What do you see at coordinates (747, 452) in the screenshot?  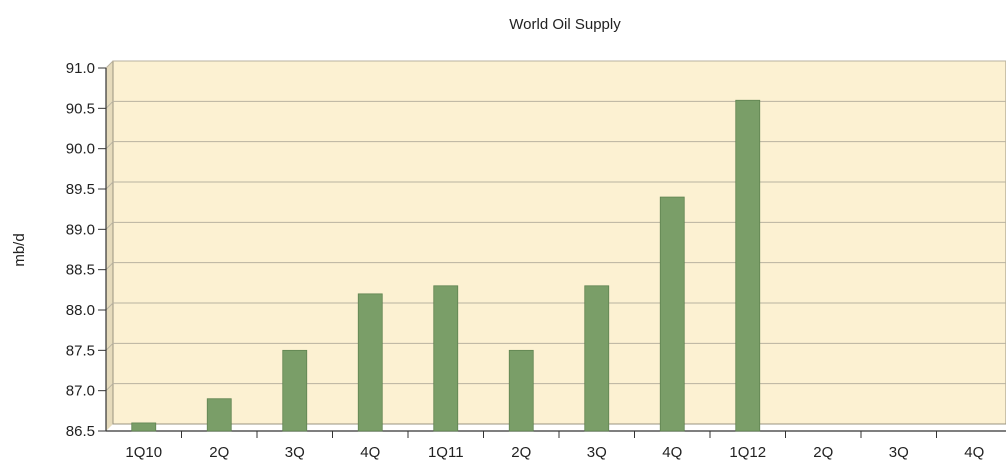 I see `x-tick-label: 1Q12` at bounding box center [747, 452].